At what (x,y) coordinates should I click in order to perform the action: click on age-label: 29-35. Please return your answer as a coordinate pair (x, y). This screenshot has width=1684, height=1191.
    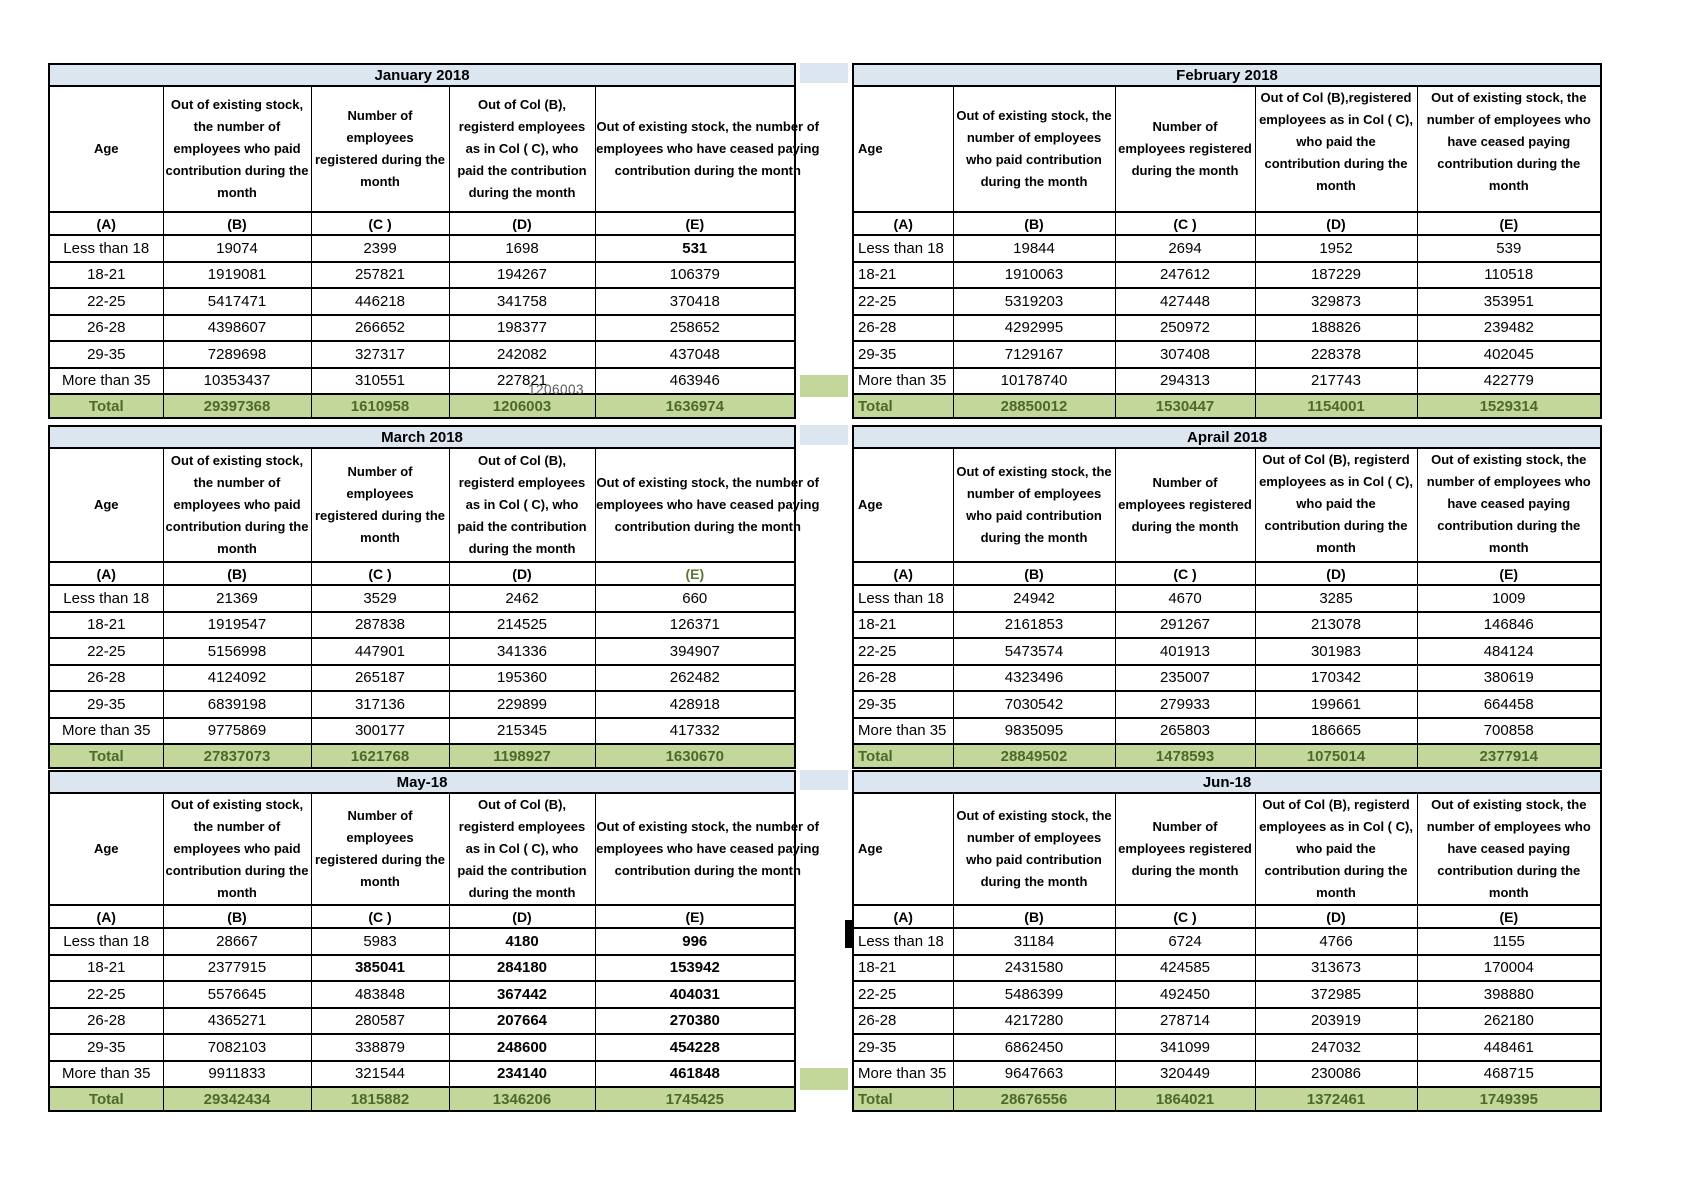
    Looking at the image, I should click on (903, 354).